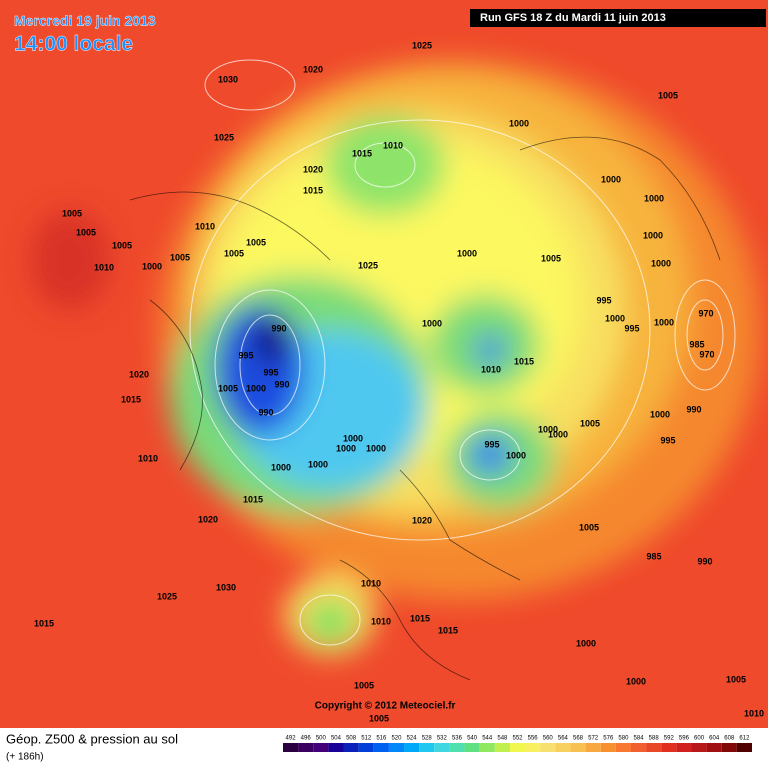 The image size is (768, 768). Describe the element at coordinates (729, 739) in the screenshot. I see `scale-label: 608` at that location.